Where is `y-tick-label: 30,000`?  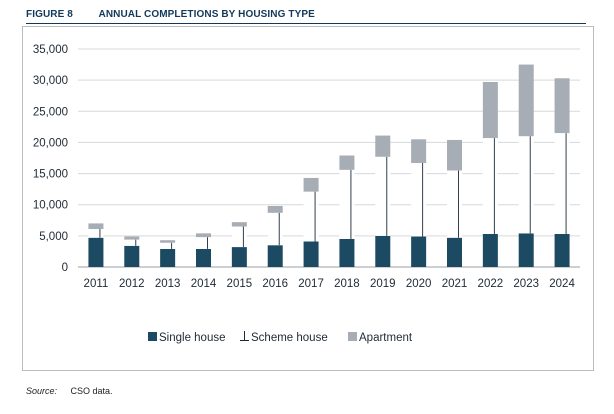 y-tick-label: 30,000 is located at coordinates (50, 81).